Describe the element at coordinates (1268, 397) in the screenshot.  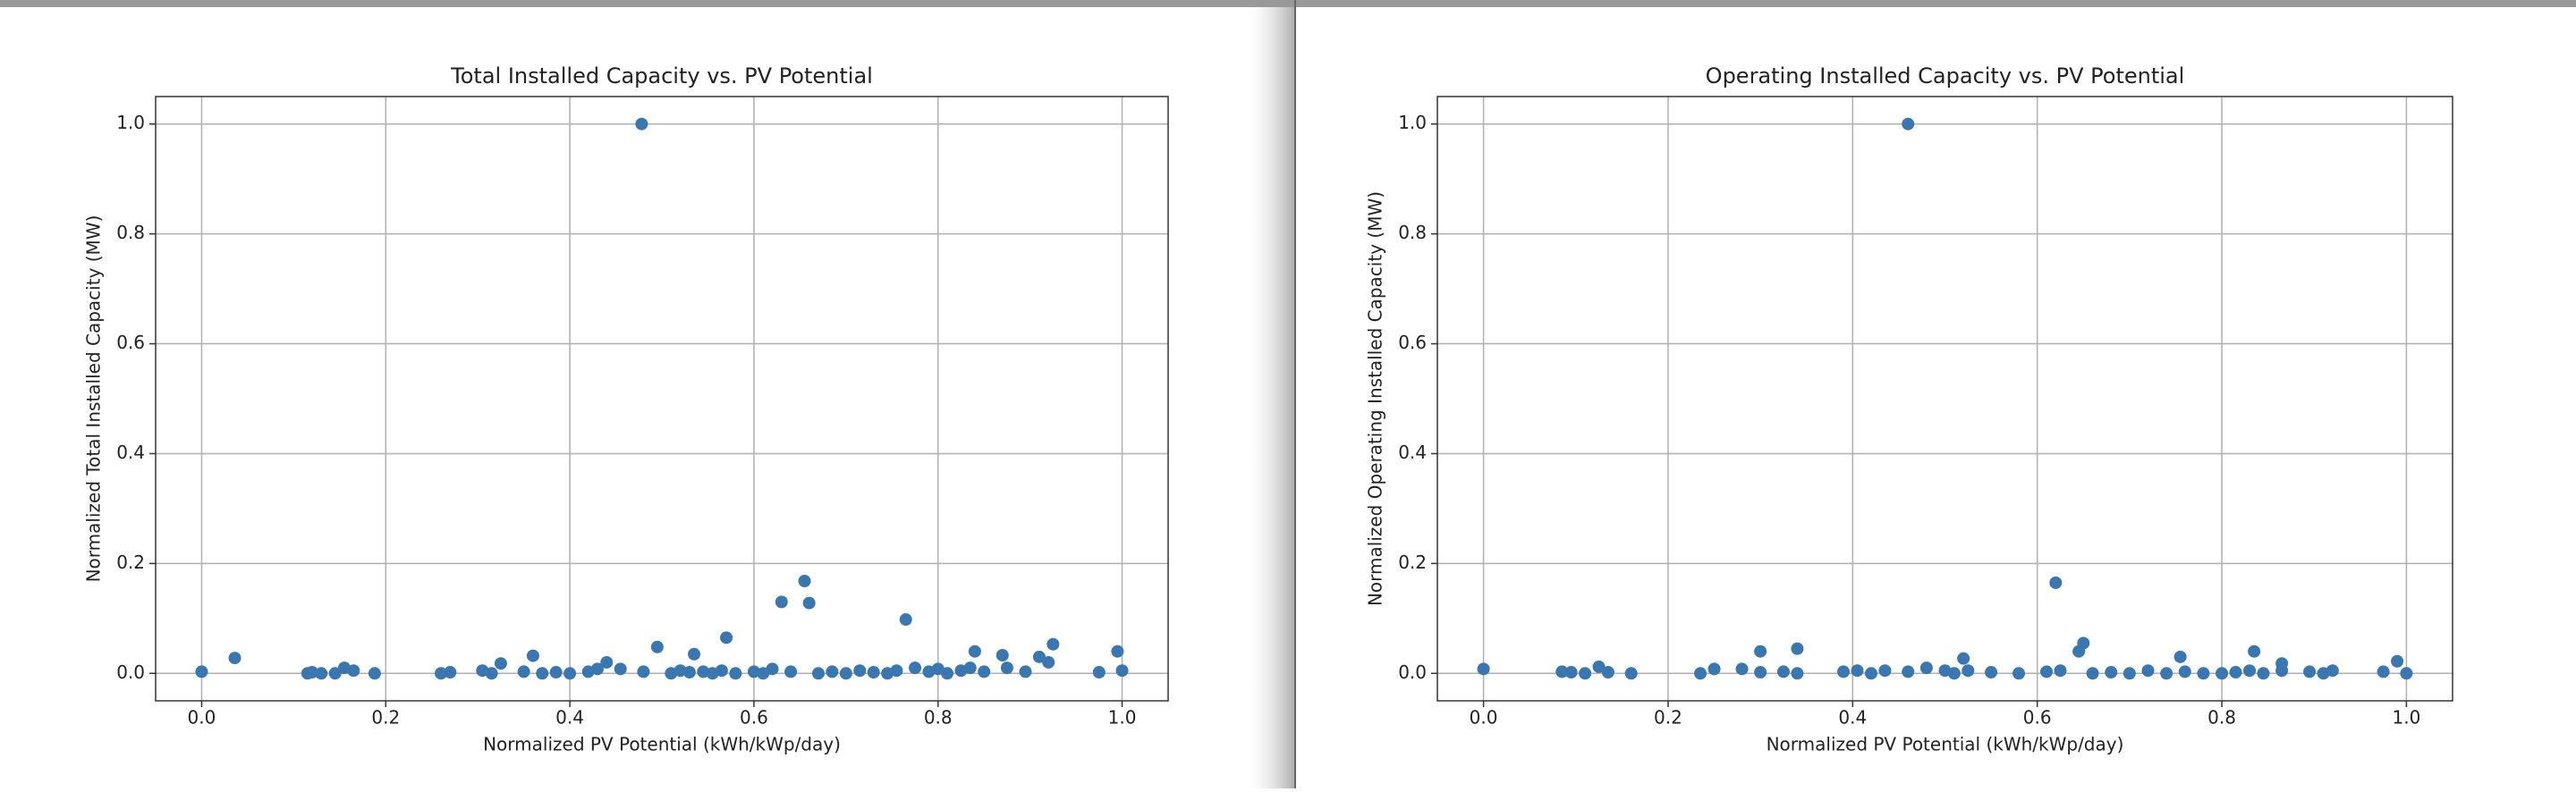
I see `page-shadow` at that location.